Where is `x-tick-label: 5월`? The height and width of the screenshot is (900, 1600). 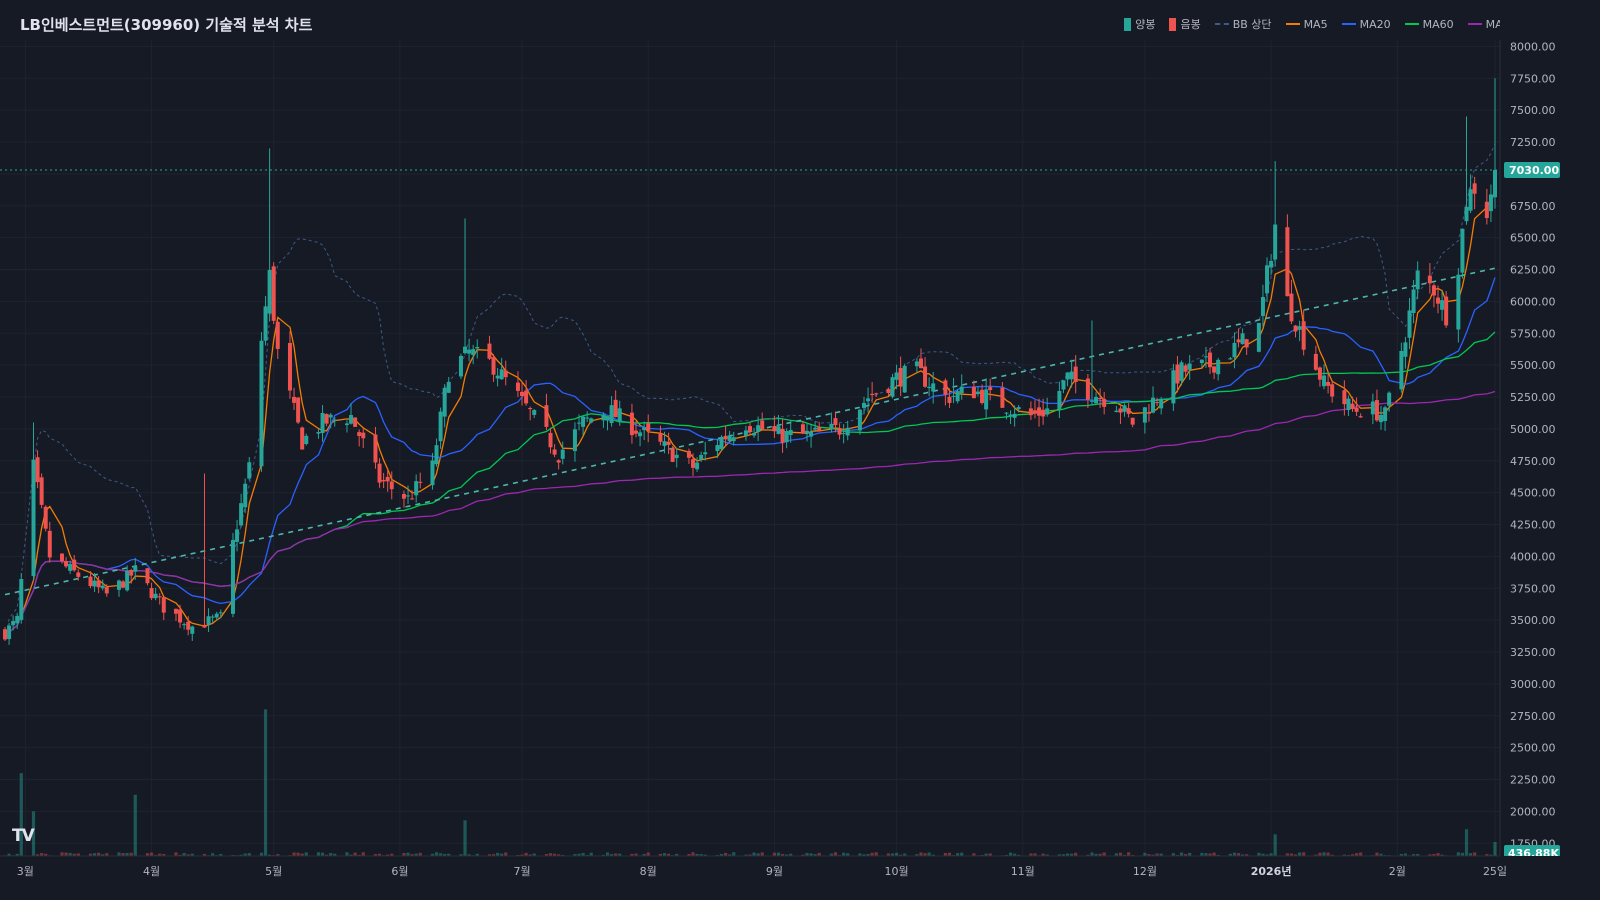
x-tick-label: 5월 is located at coordinates (273, 871).